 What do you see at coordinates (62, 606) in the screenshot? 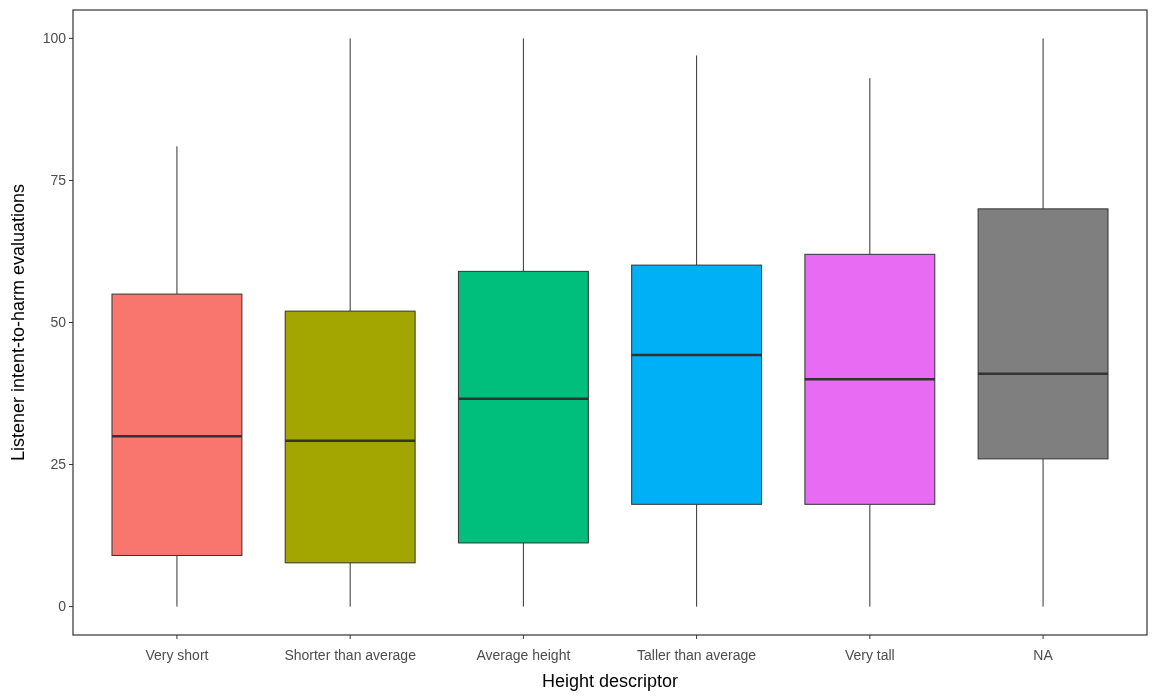
I see `y-tick-label: 0` at bounding box center [62, 606].